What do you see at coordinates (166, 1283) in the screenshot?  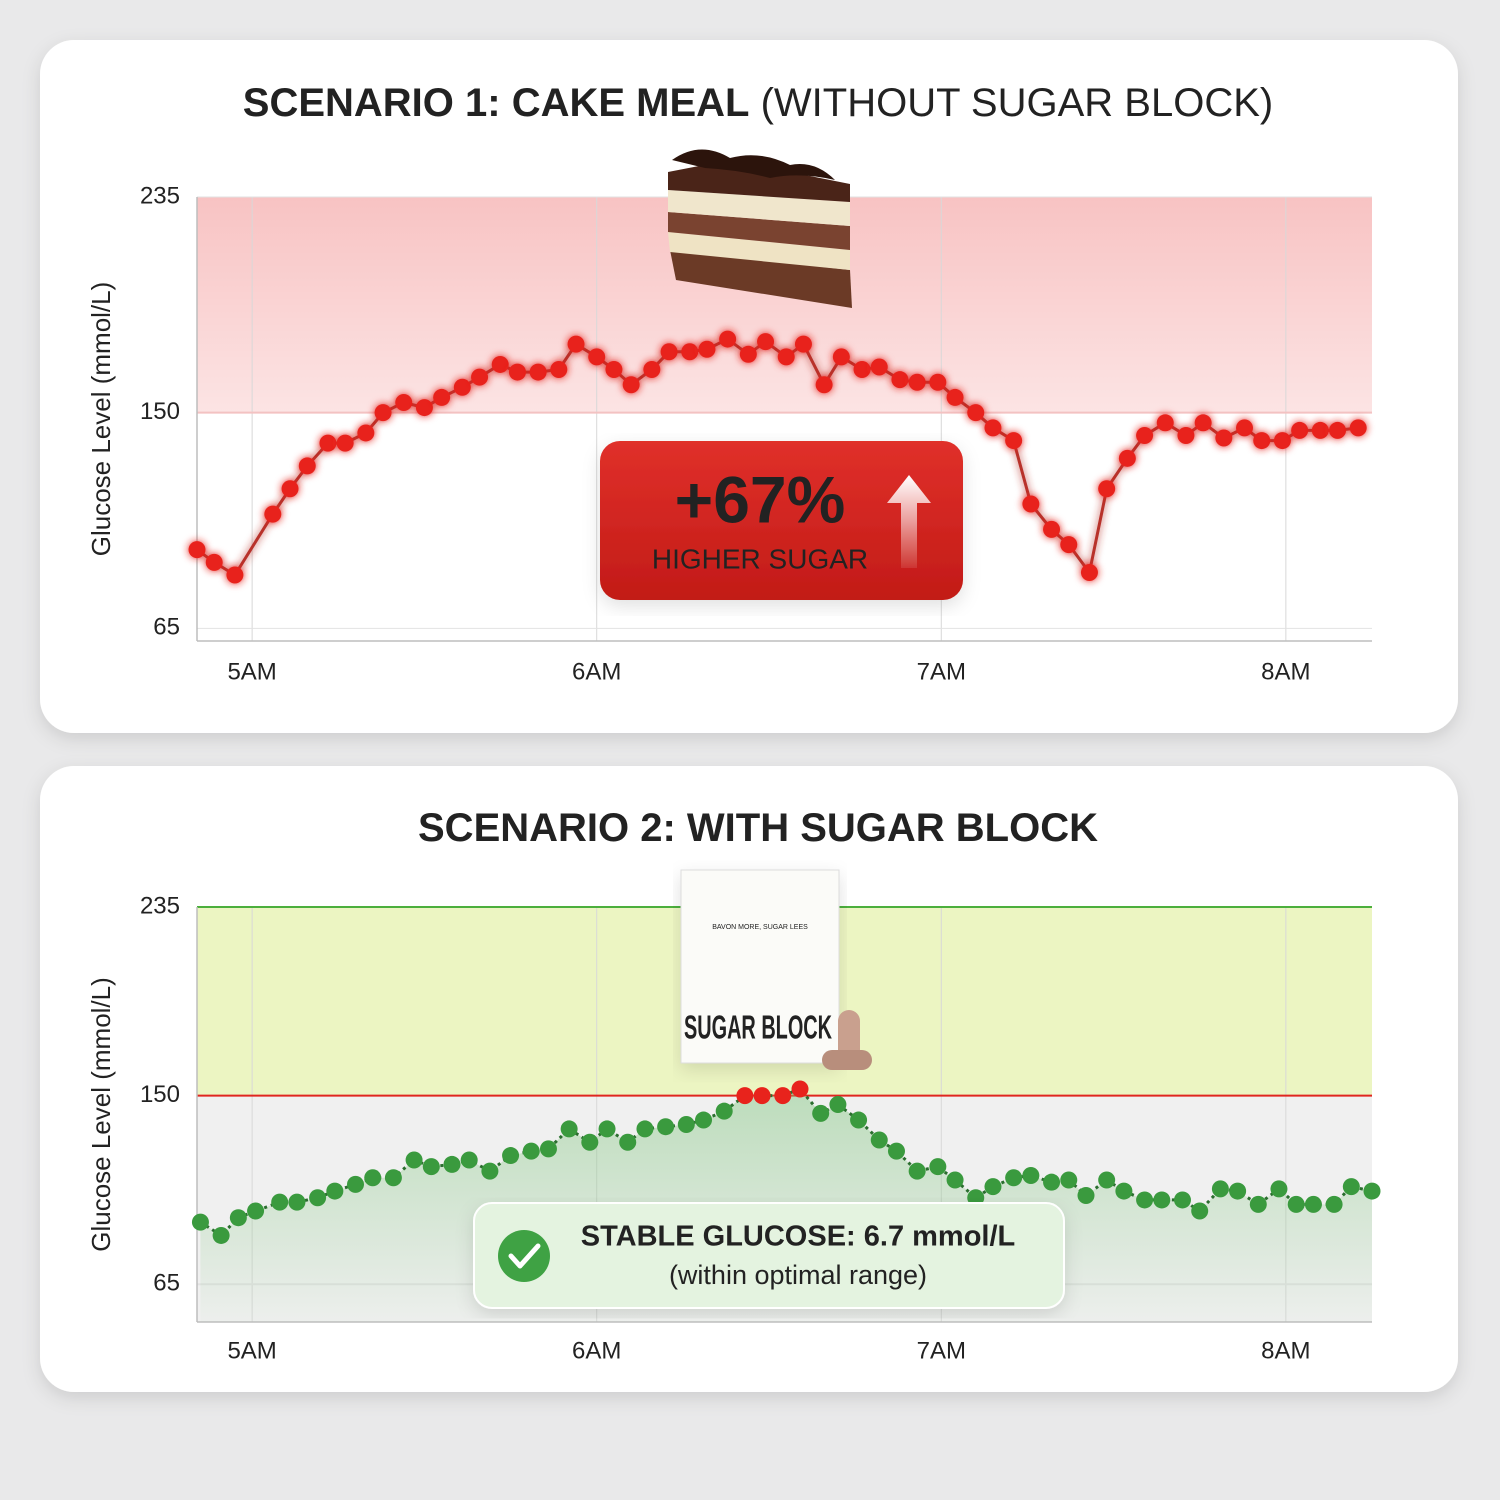 I see `y-tick-label: 65` at bounding box center [166, 1283].